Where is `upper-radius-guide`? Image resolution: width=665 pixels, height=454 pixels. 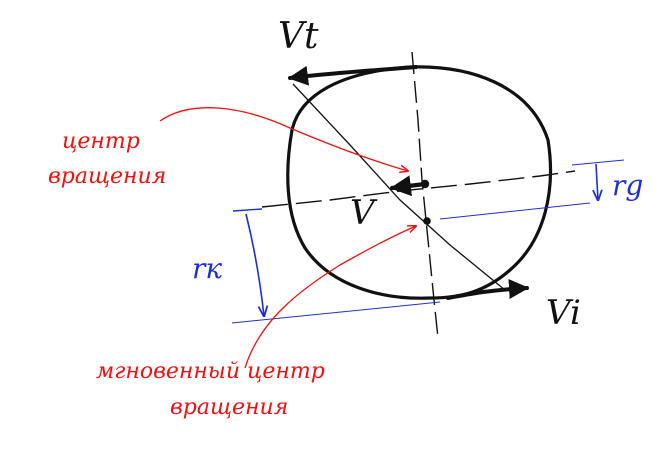
upper-radius-guide is located at coordinates (515, 211).